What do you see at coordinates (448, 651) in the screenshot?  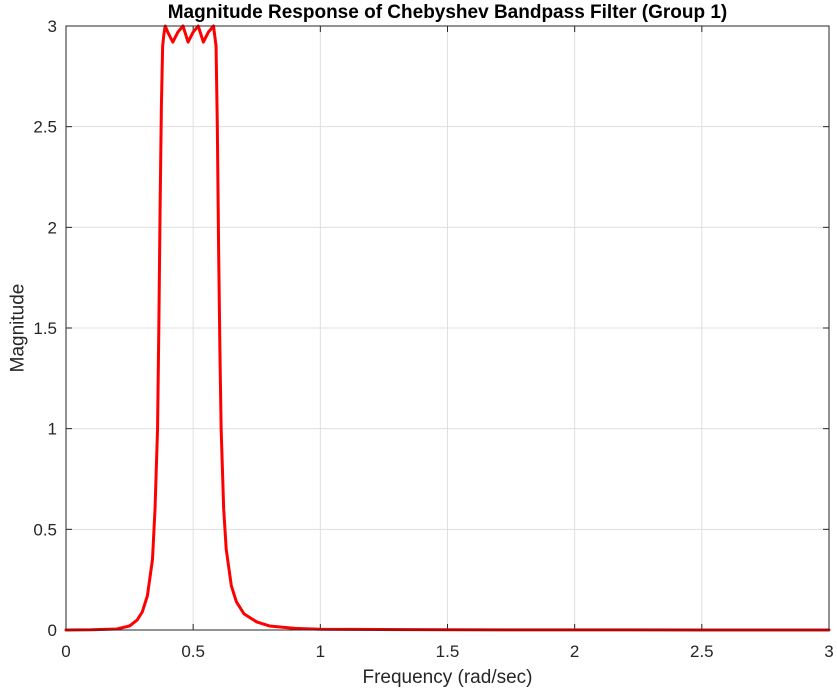 I see `x-tick-label: 1.5` at bounding box center [448, 651].